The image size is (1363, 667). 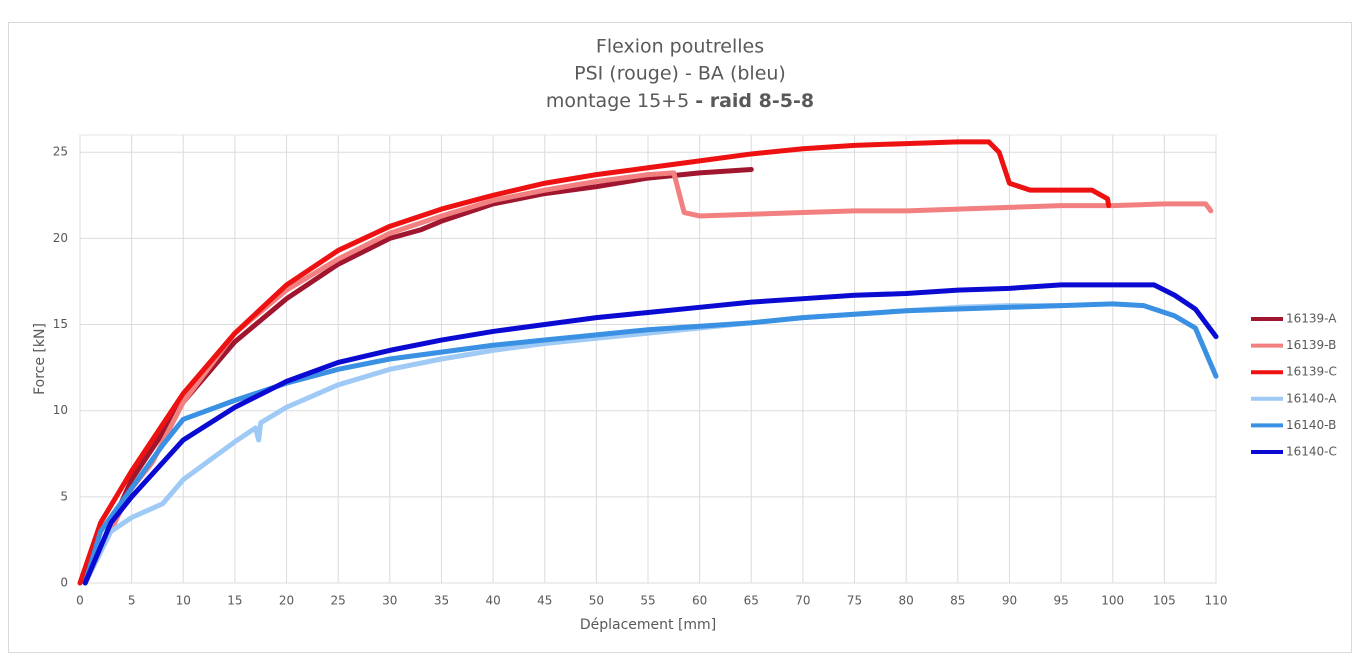 What do you see at coordinates (754, 101) in the screenshot?
I see `chart-title-bold: - raid 8-5-8` at bounding box center [754, 101].